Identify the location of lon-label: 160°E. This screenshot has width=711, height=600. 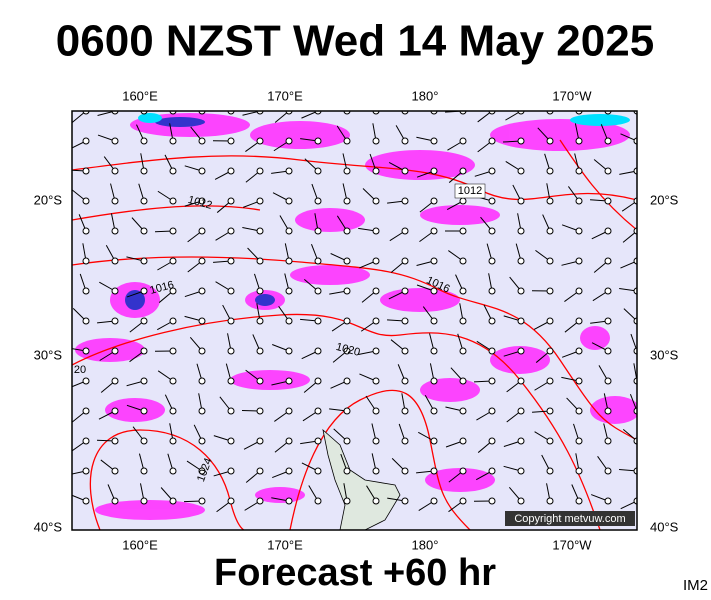
(140, 95).